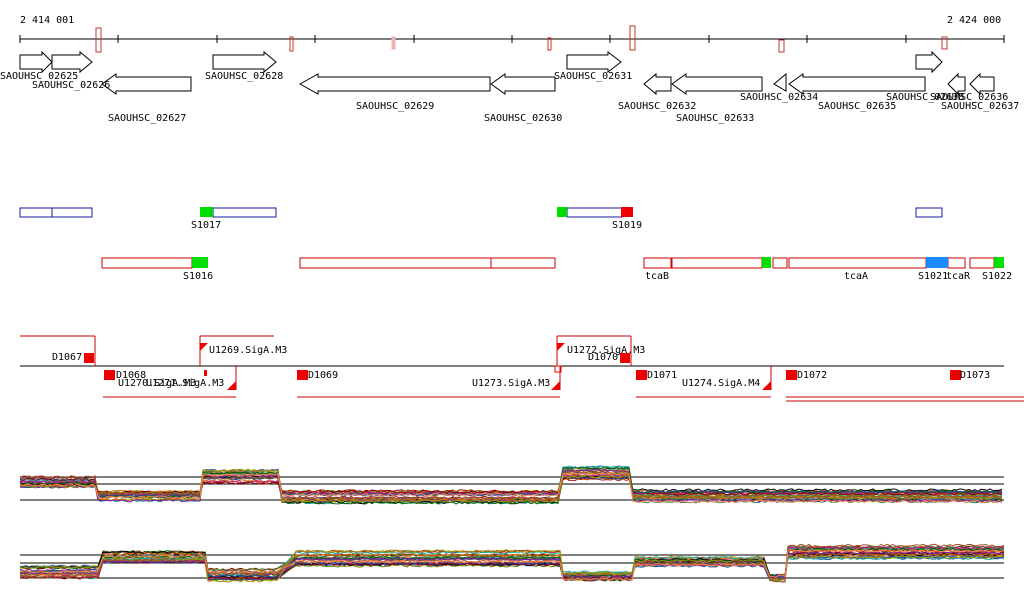 The height and width of the screenshot is (615, 1024). What do you see at coordinates (593, 76) in the screenshot?
I see `gene-label: SAOUHSC_02631` at bounding box center [593, 76].